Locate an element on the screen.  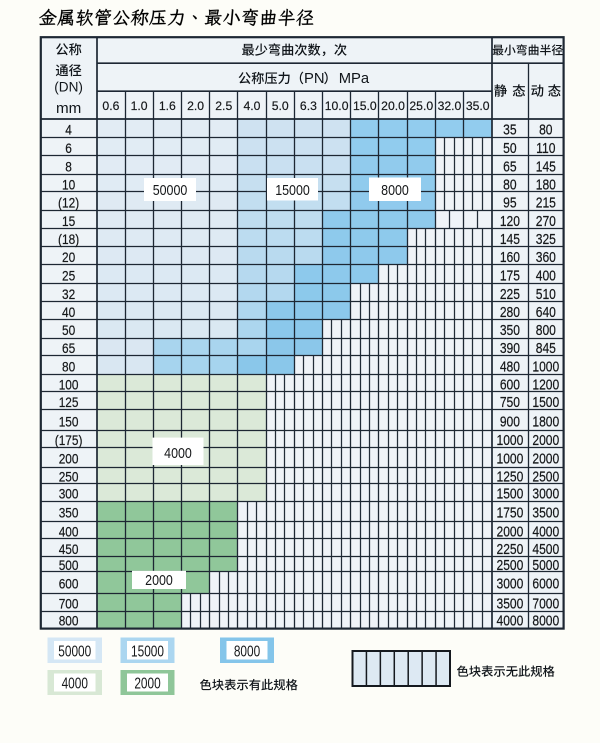
svg-text: 280 is located at coordinates (510, 312).